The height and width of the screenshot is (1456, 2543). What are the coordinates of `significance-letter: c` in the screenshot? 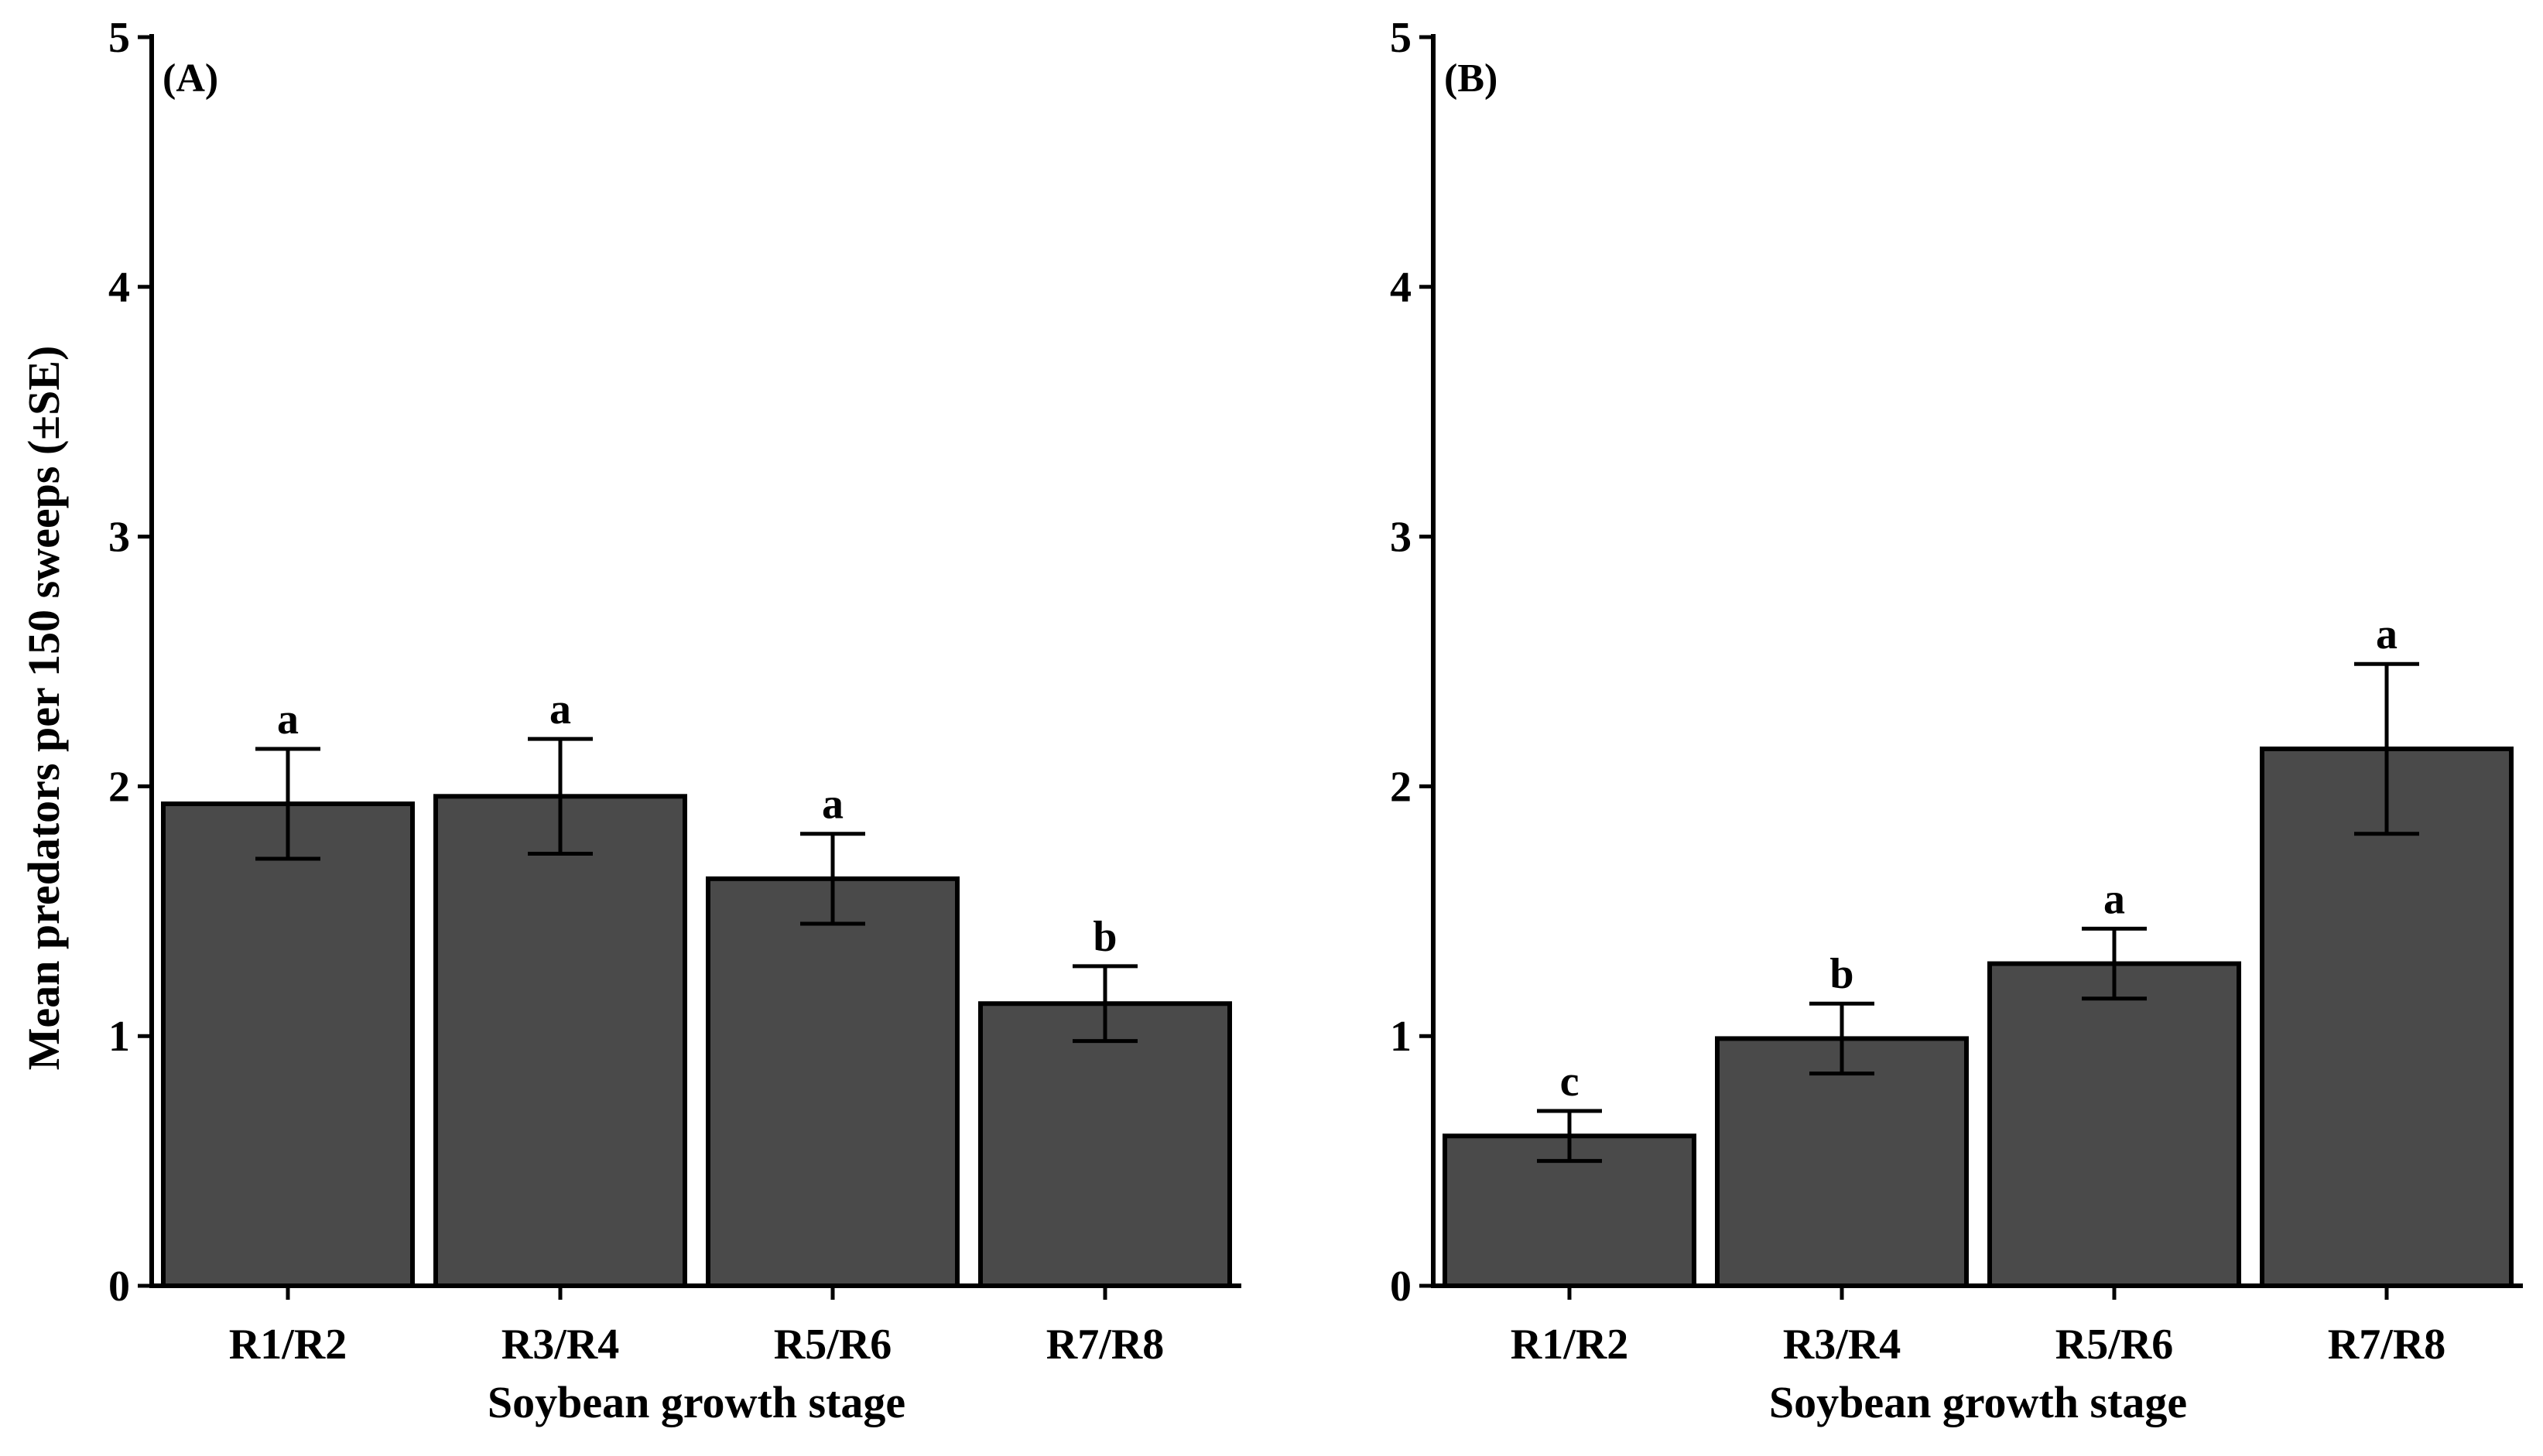 It's located at (1570, 1082).